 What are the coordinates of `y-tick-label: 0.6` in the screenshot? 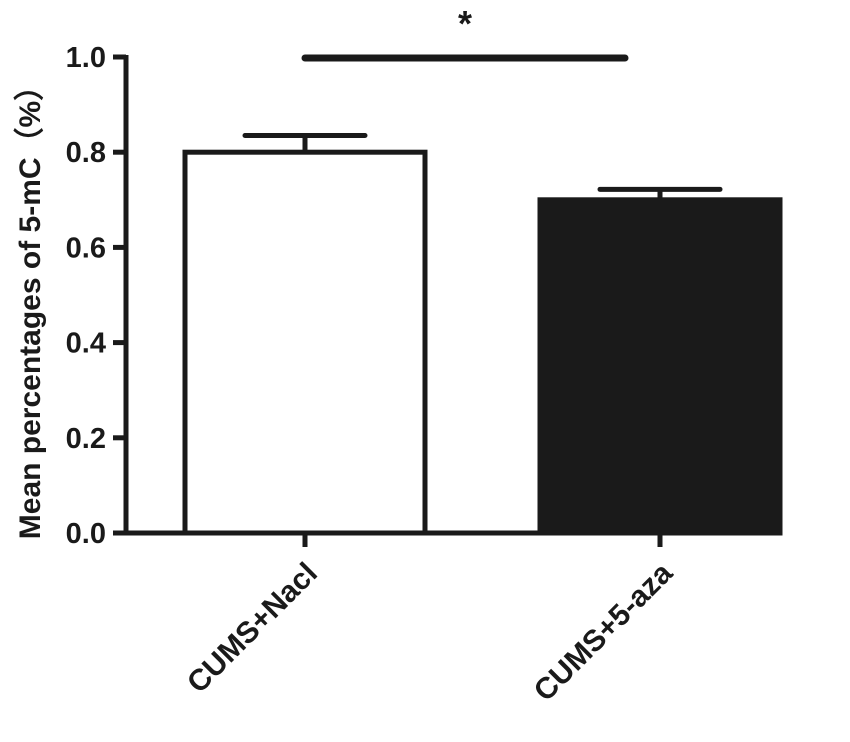 It's located at (86, 248).